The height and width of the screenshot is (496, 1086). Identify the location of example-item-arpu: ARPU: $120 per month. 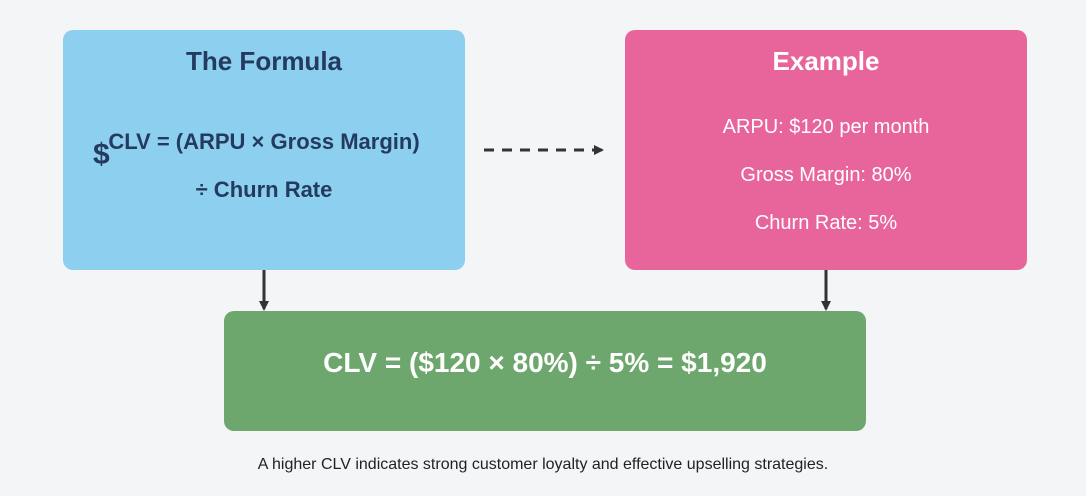
(826, 127).